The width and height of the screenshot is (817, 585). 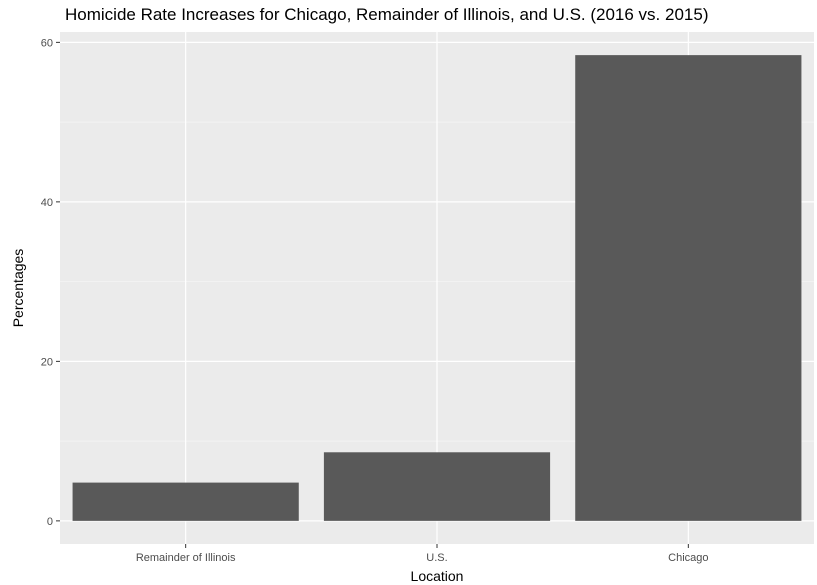 I want to click on y-tick-label-1: 20, so click(x=47, y=362).